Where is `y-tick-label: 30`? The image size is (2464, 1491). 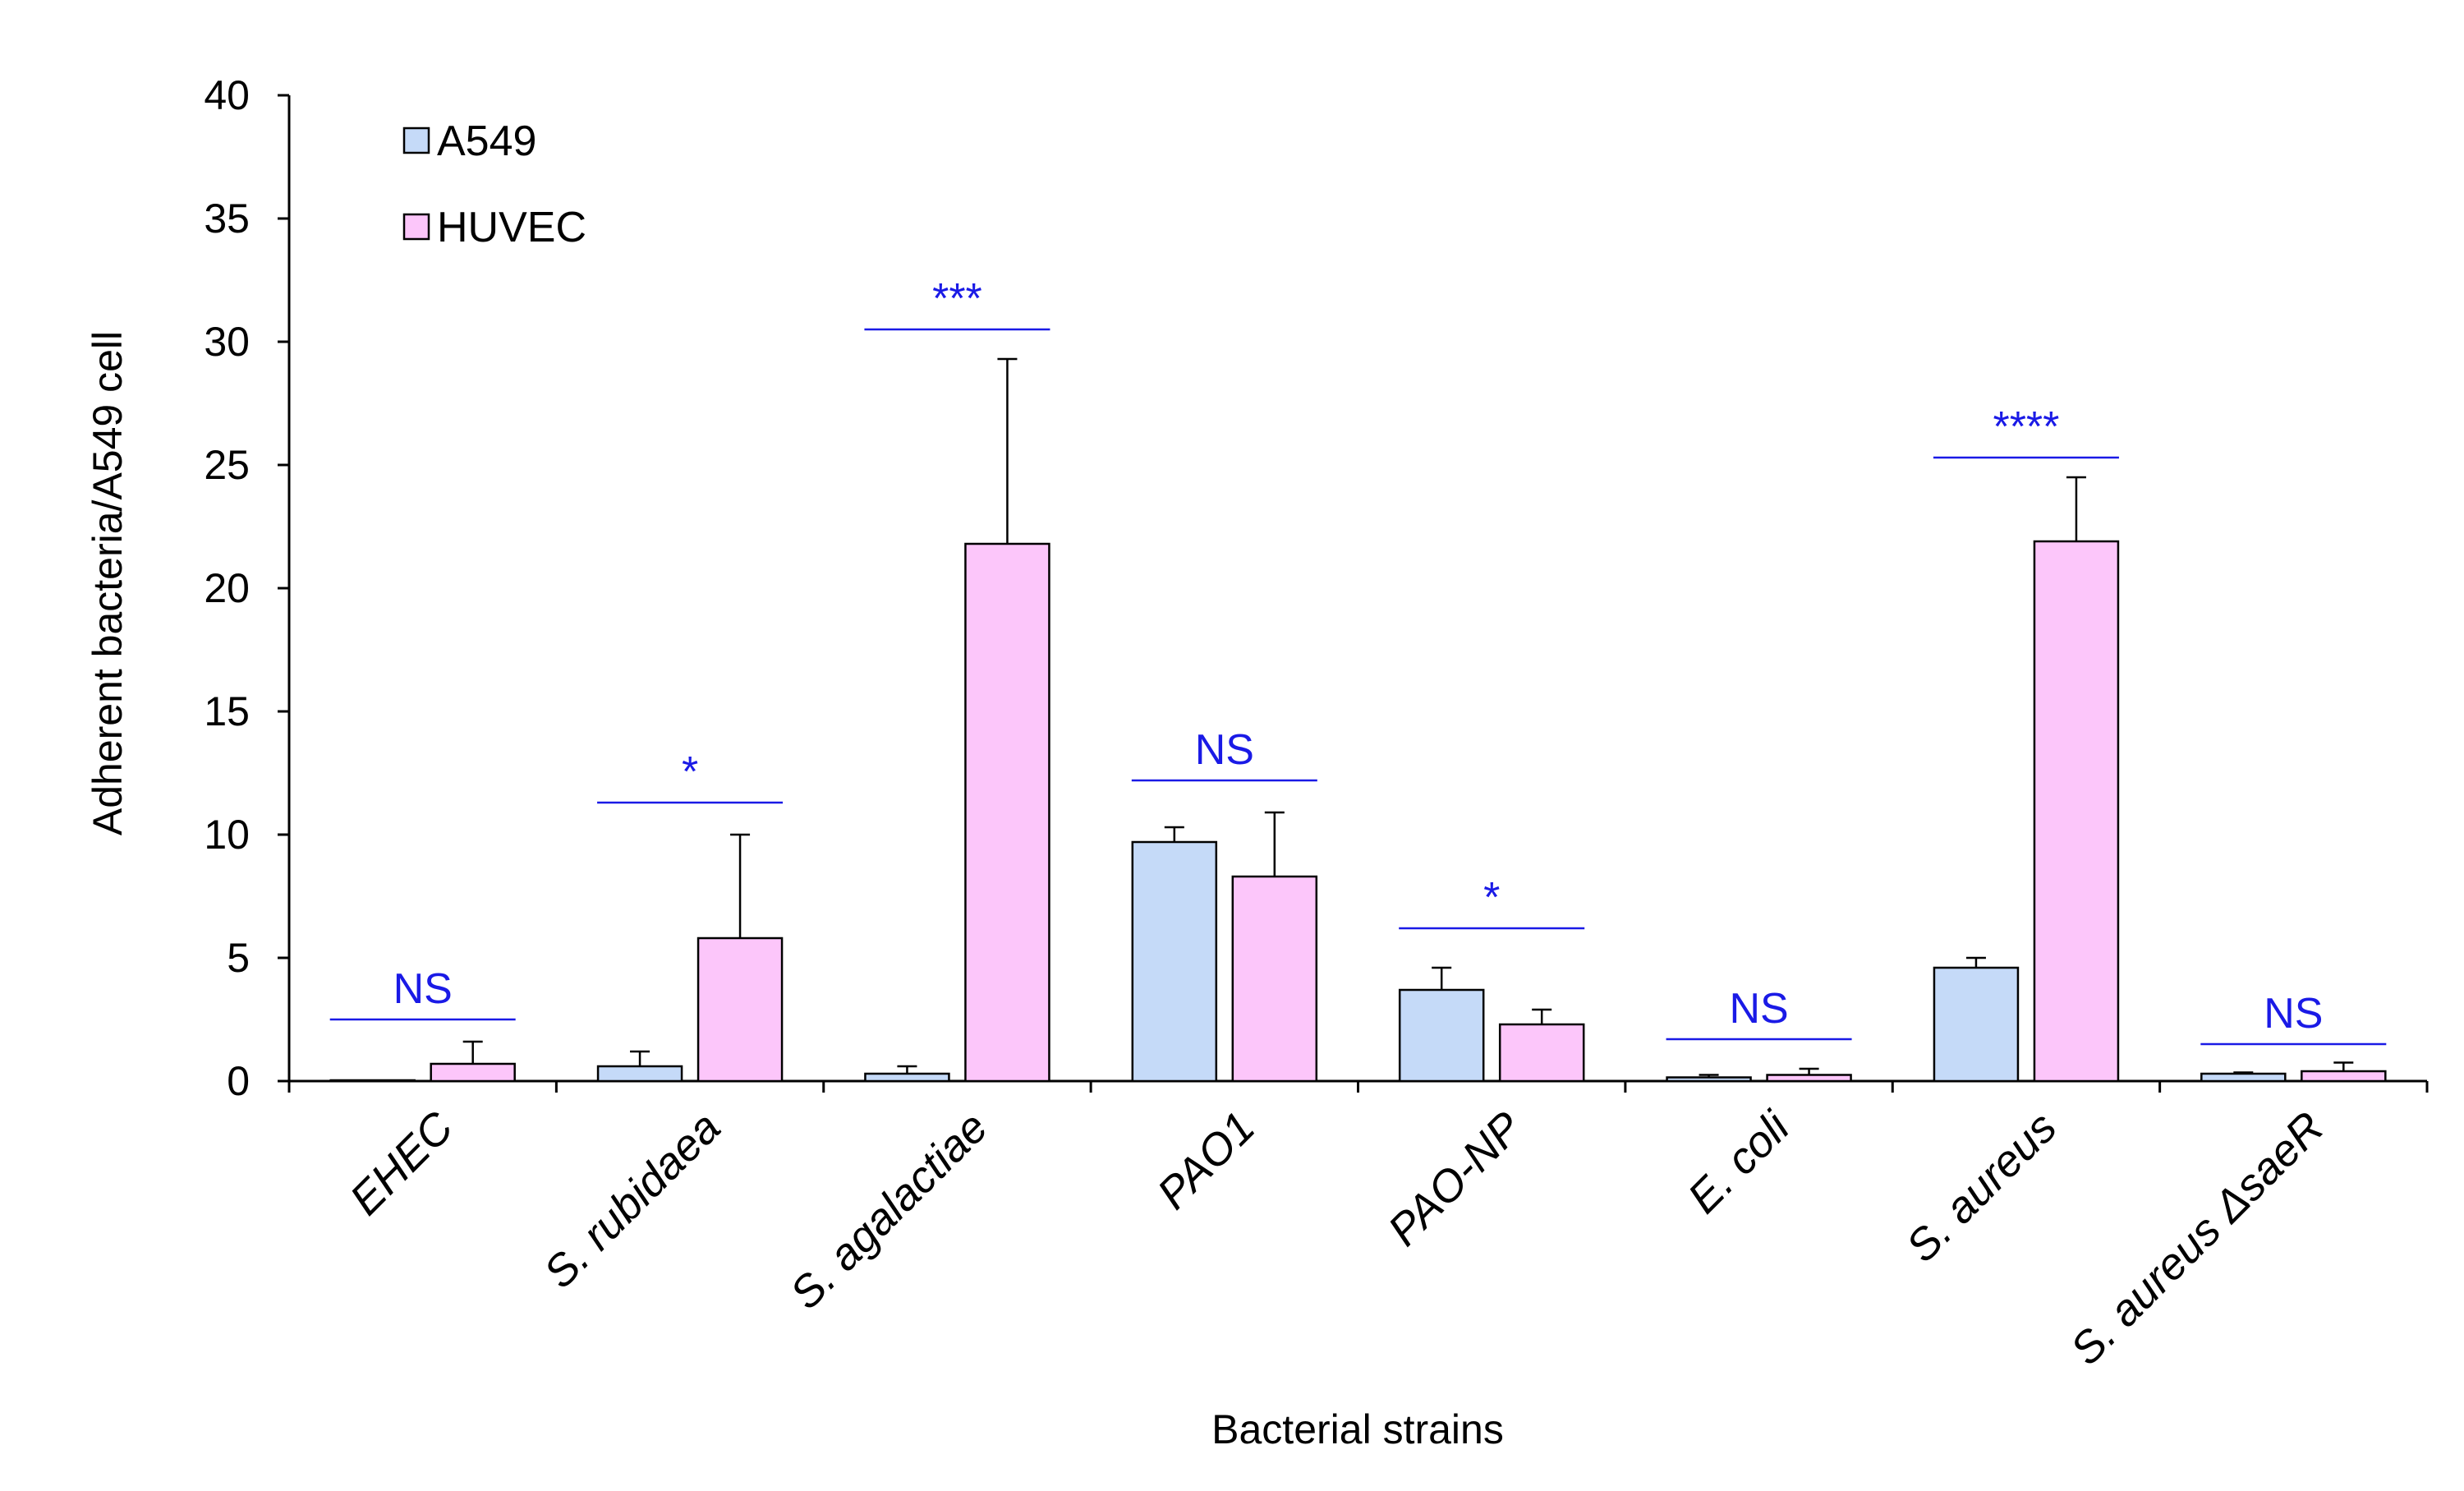
y-tick-label: 30 is located at coordinates (227, 342).